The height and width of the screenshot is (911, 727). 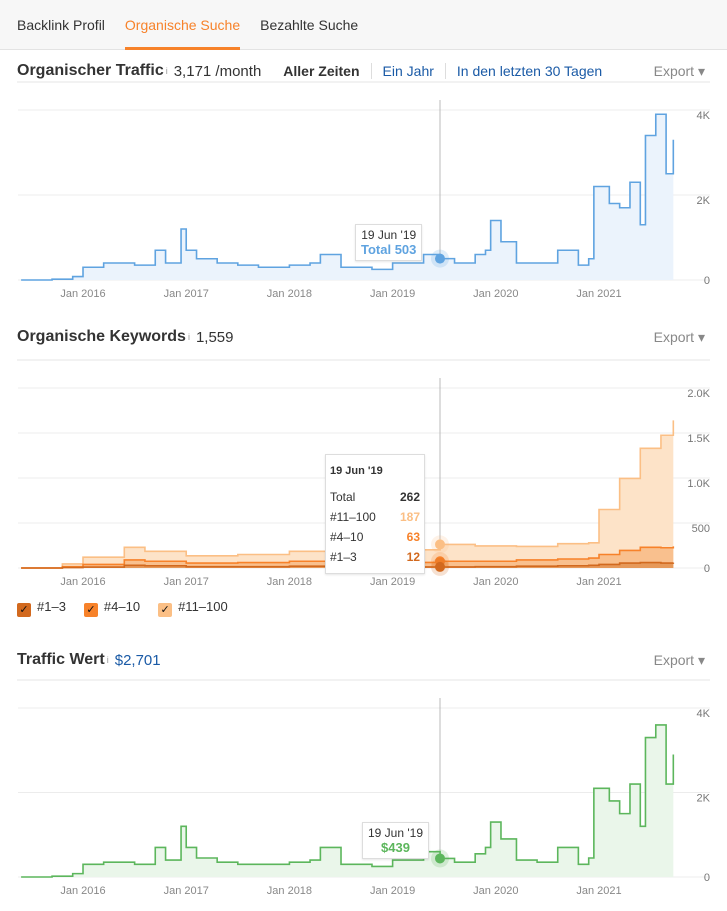 What do you see at coordinates (375, 557) in the screenshot?
I see `tooltip-row: #1–3 12` at bounding box center [375, 557].